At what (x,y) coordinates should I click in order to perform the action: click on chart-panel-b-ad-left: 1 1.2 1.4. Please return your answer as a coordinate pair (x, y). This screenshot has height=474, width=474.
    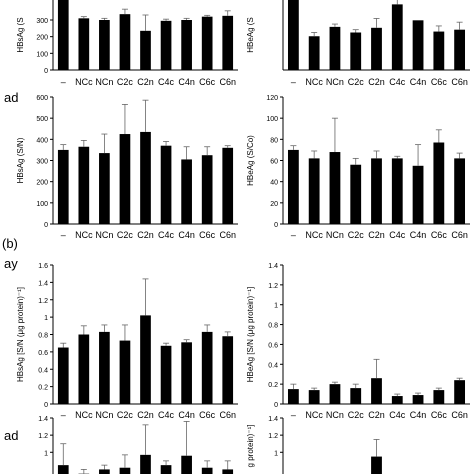
    Looking at the image, I should click on (136, 445).